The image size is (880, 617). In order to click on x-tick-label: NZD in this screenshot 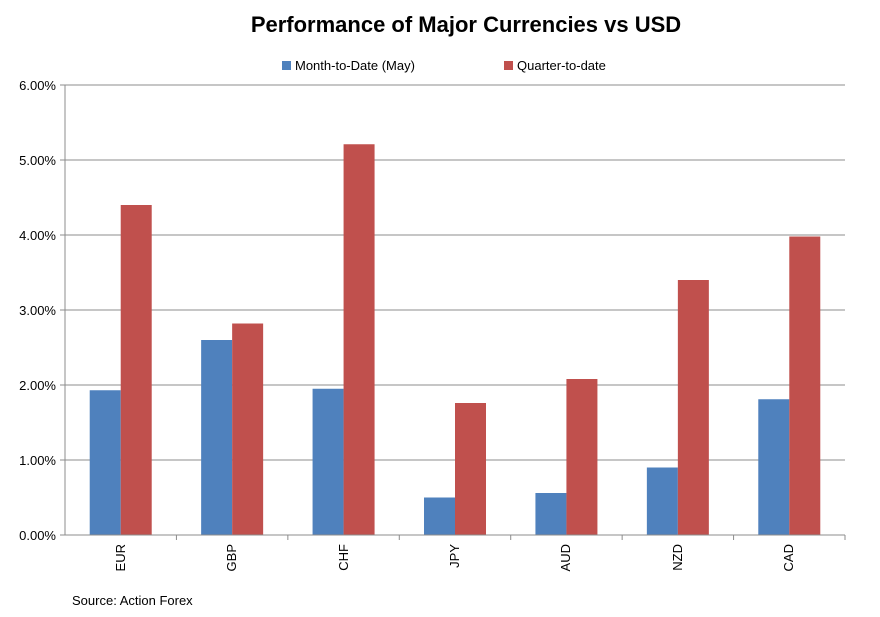, I will do `click(677, 557)`.